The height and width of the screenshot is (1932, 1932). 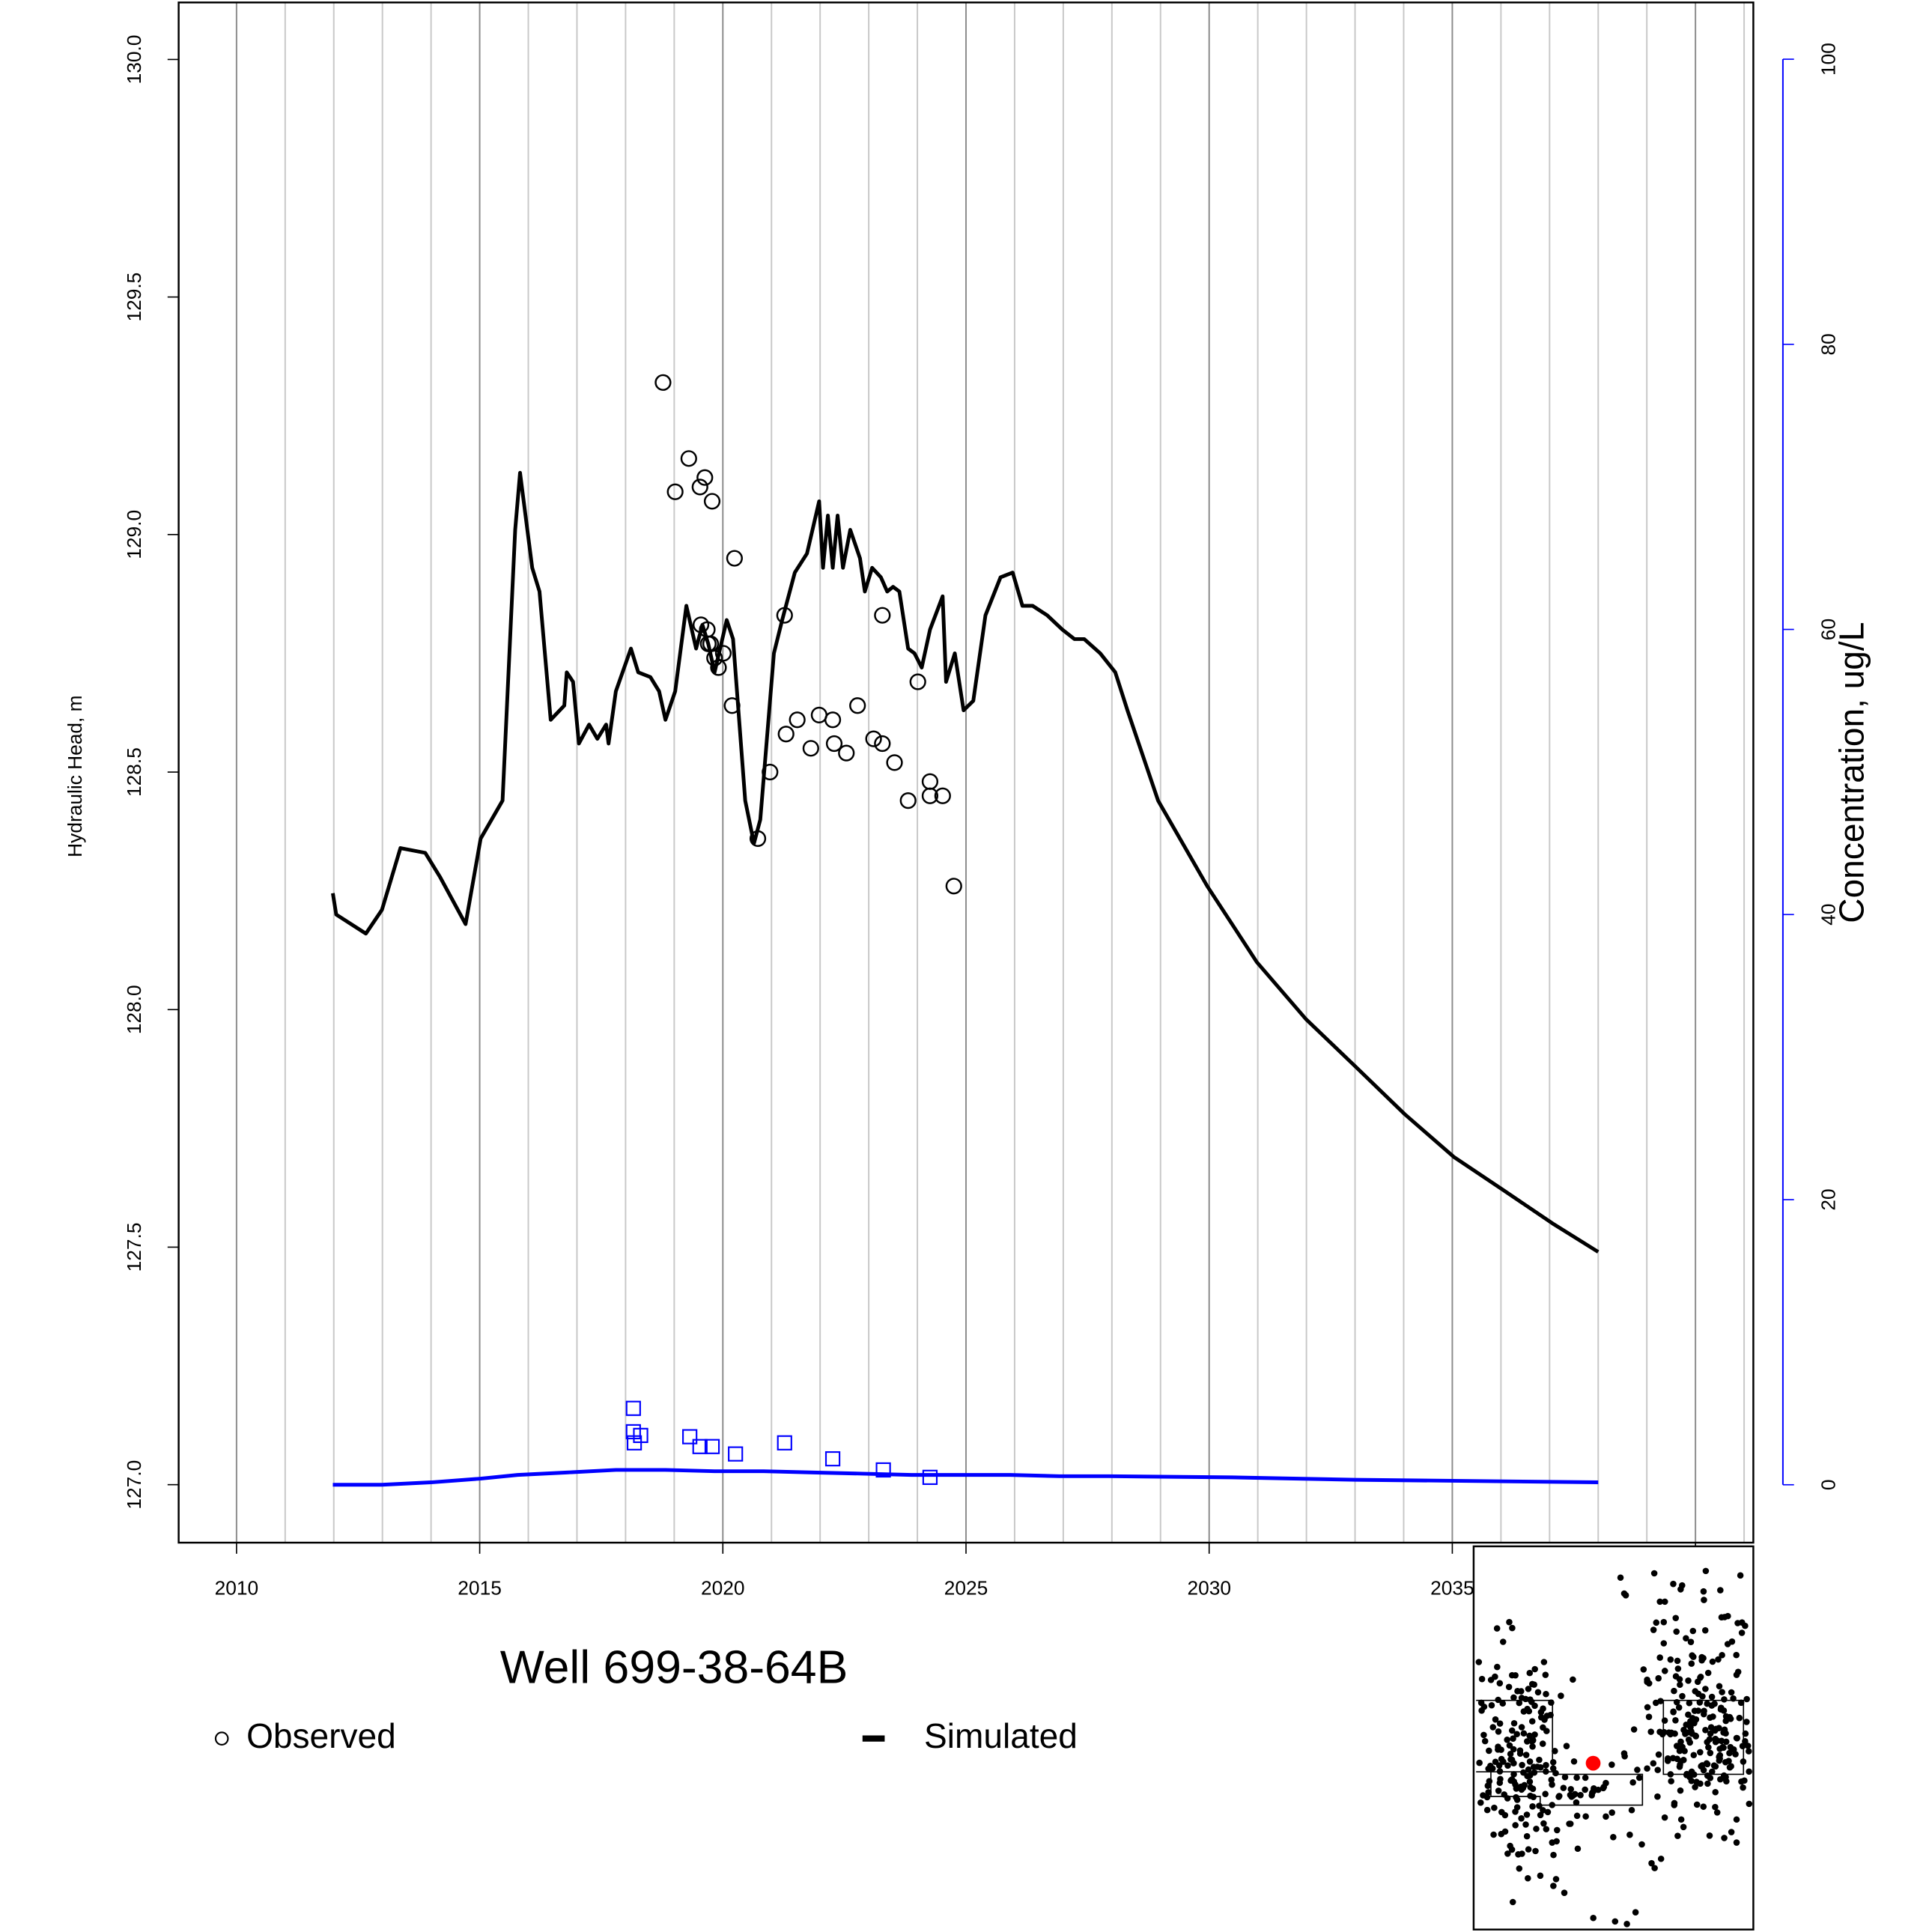 What do you see at coordinates (966, 1588) in the screenshot?
I see `x-tick-label: 2025` at bounding box center [966, 1588].